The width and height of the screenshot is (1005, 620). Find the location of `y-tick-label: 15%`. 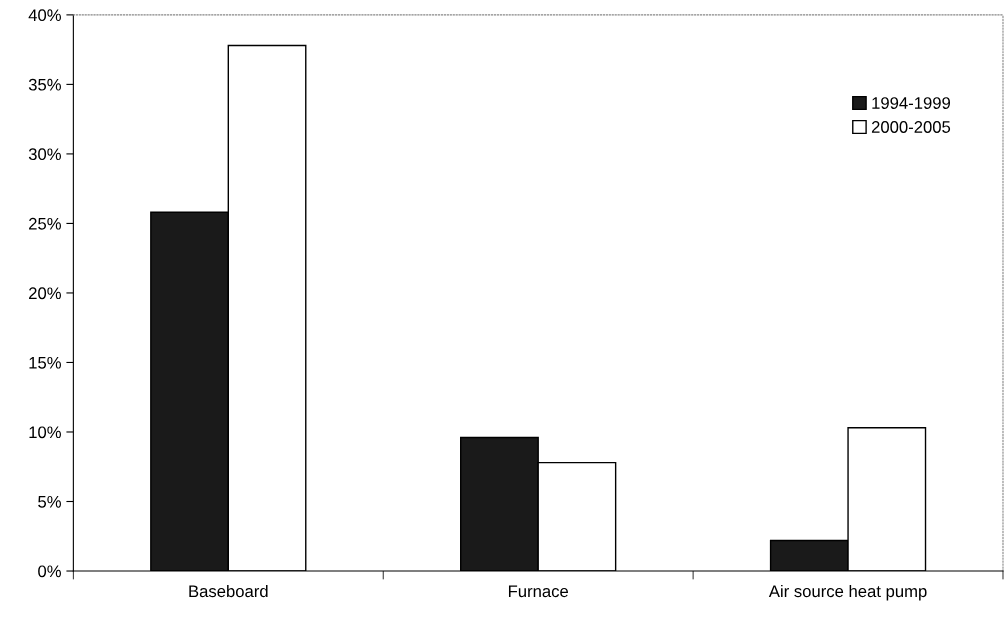

y-tick-label: 15% is located at coordinates (45, 362).